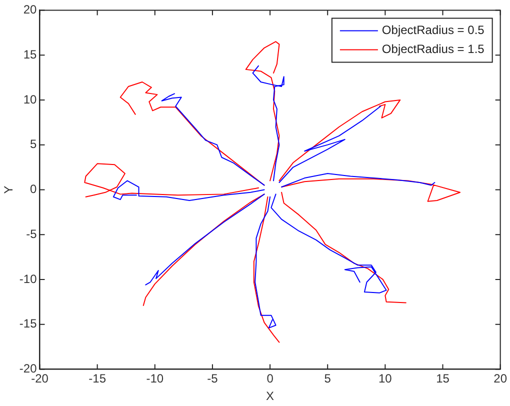 This screenshot has width=510, height=406. I want to click on y-tick-label: -15, so click(28, 323).